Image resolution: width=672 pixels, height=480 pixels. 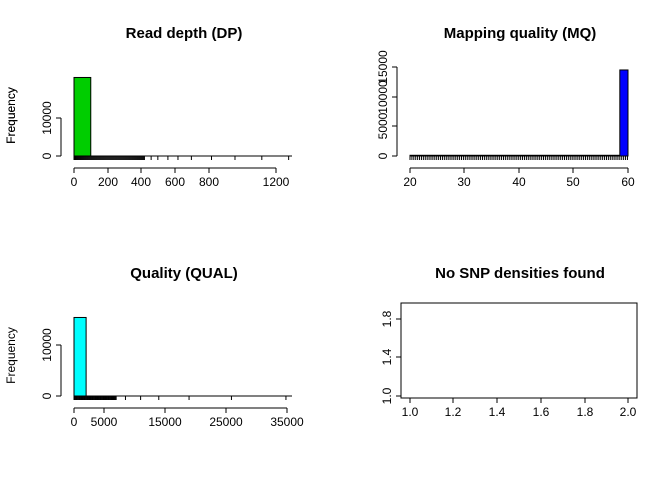 What do you see at coordinates (187, 418) in the screenshot?
I see `x-axis: 0 5000 15000 25000 35000` at bounding box center [187, 418].